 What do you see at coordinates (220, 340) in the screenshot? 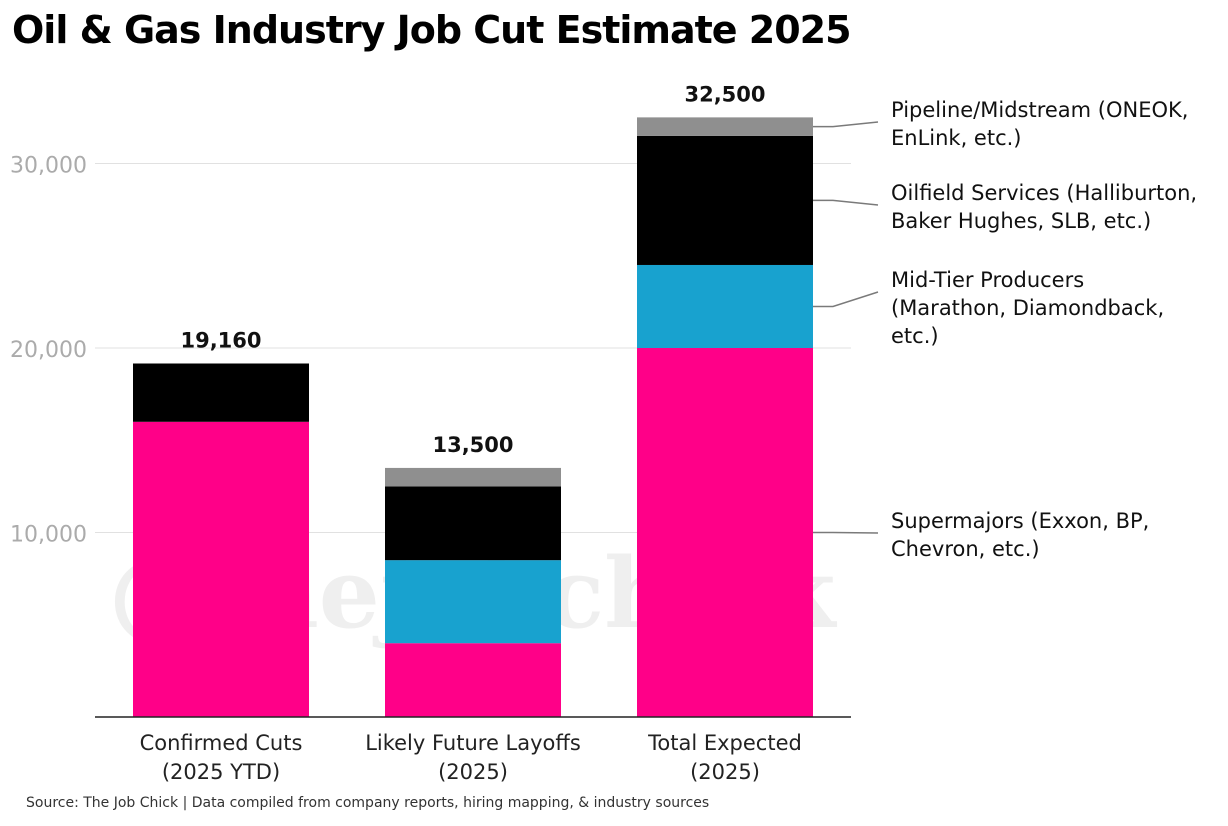
I see `total-label: 19,160` at bounding box center [220, 340].